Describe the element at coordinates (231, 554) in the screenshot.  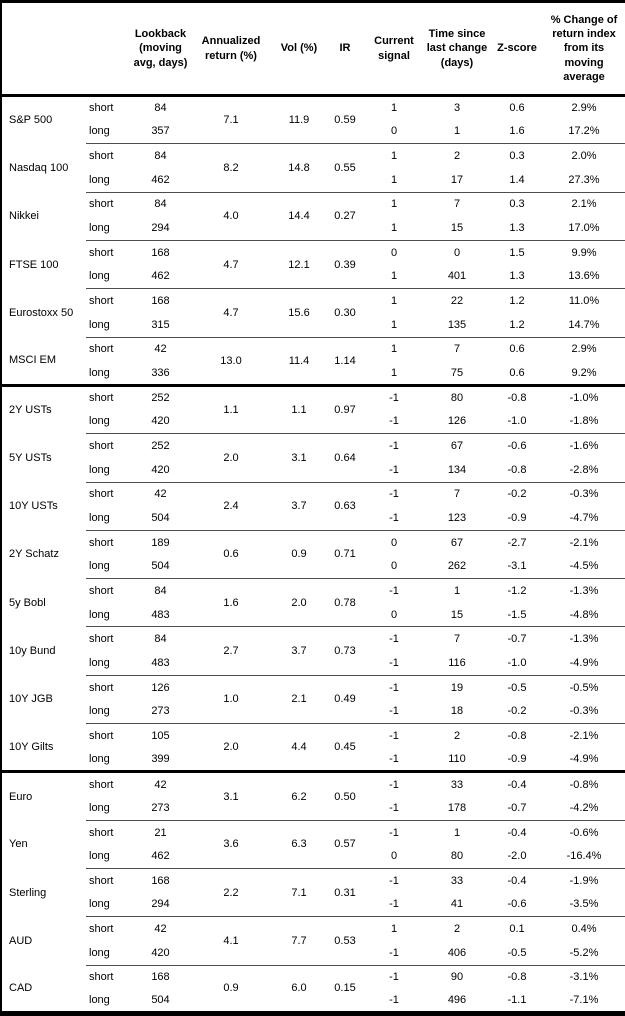
I see `annualized-return-value: 0.6` at that location.